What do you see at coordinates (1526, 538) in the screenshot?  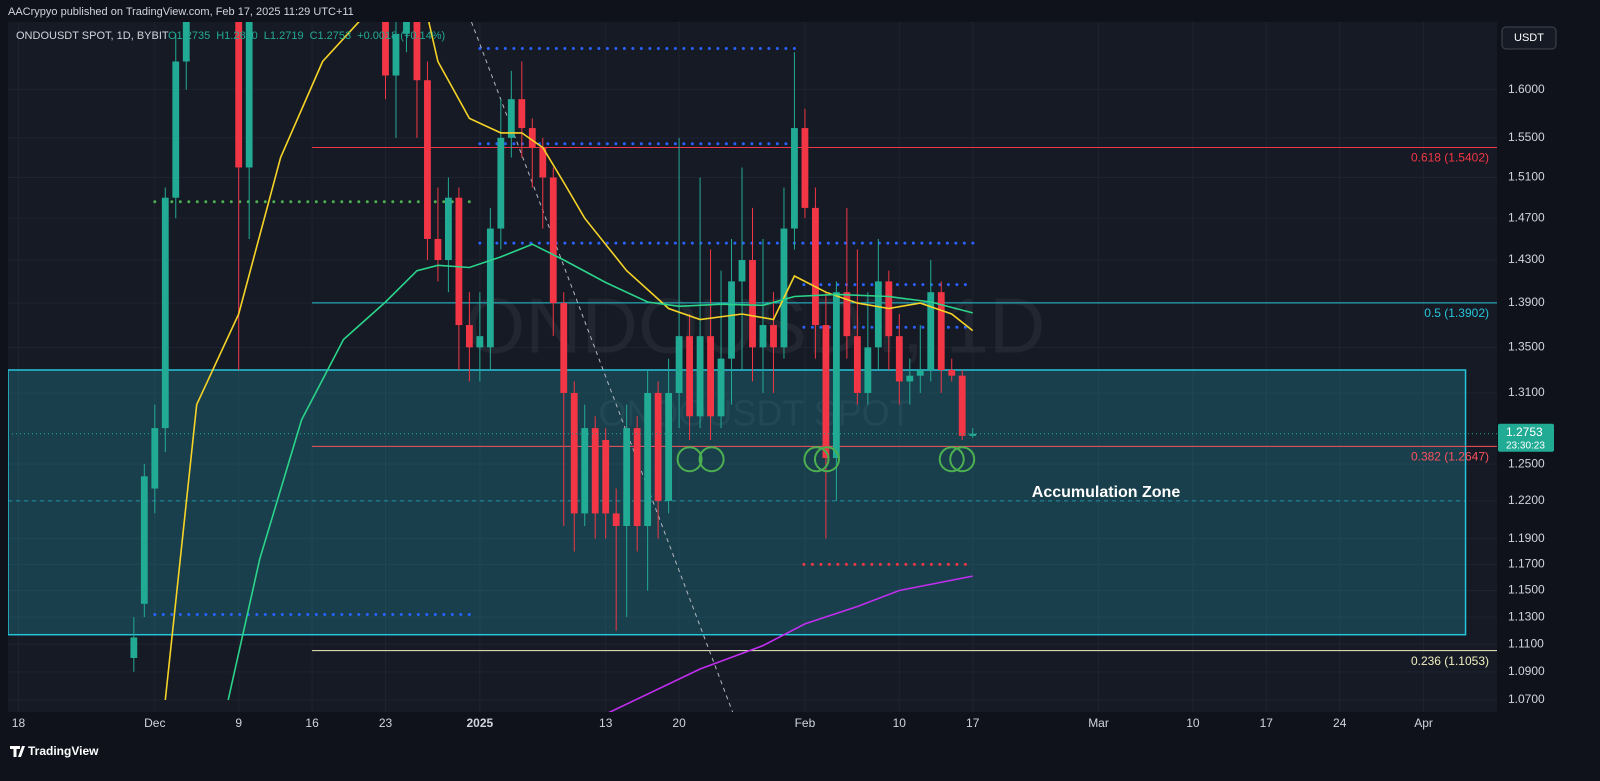 I see `y-tick-label: 1.1900` at bounding box center [1526, 538].